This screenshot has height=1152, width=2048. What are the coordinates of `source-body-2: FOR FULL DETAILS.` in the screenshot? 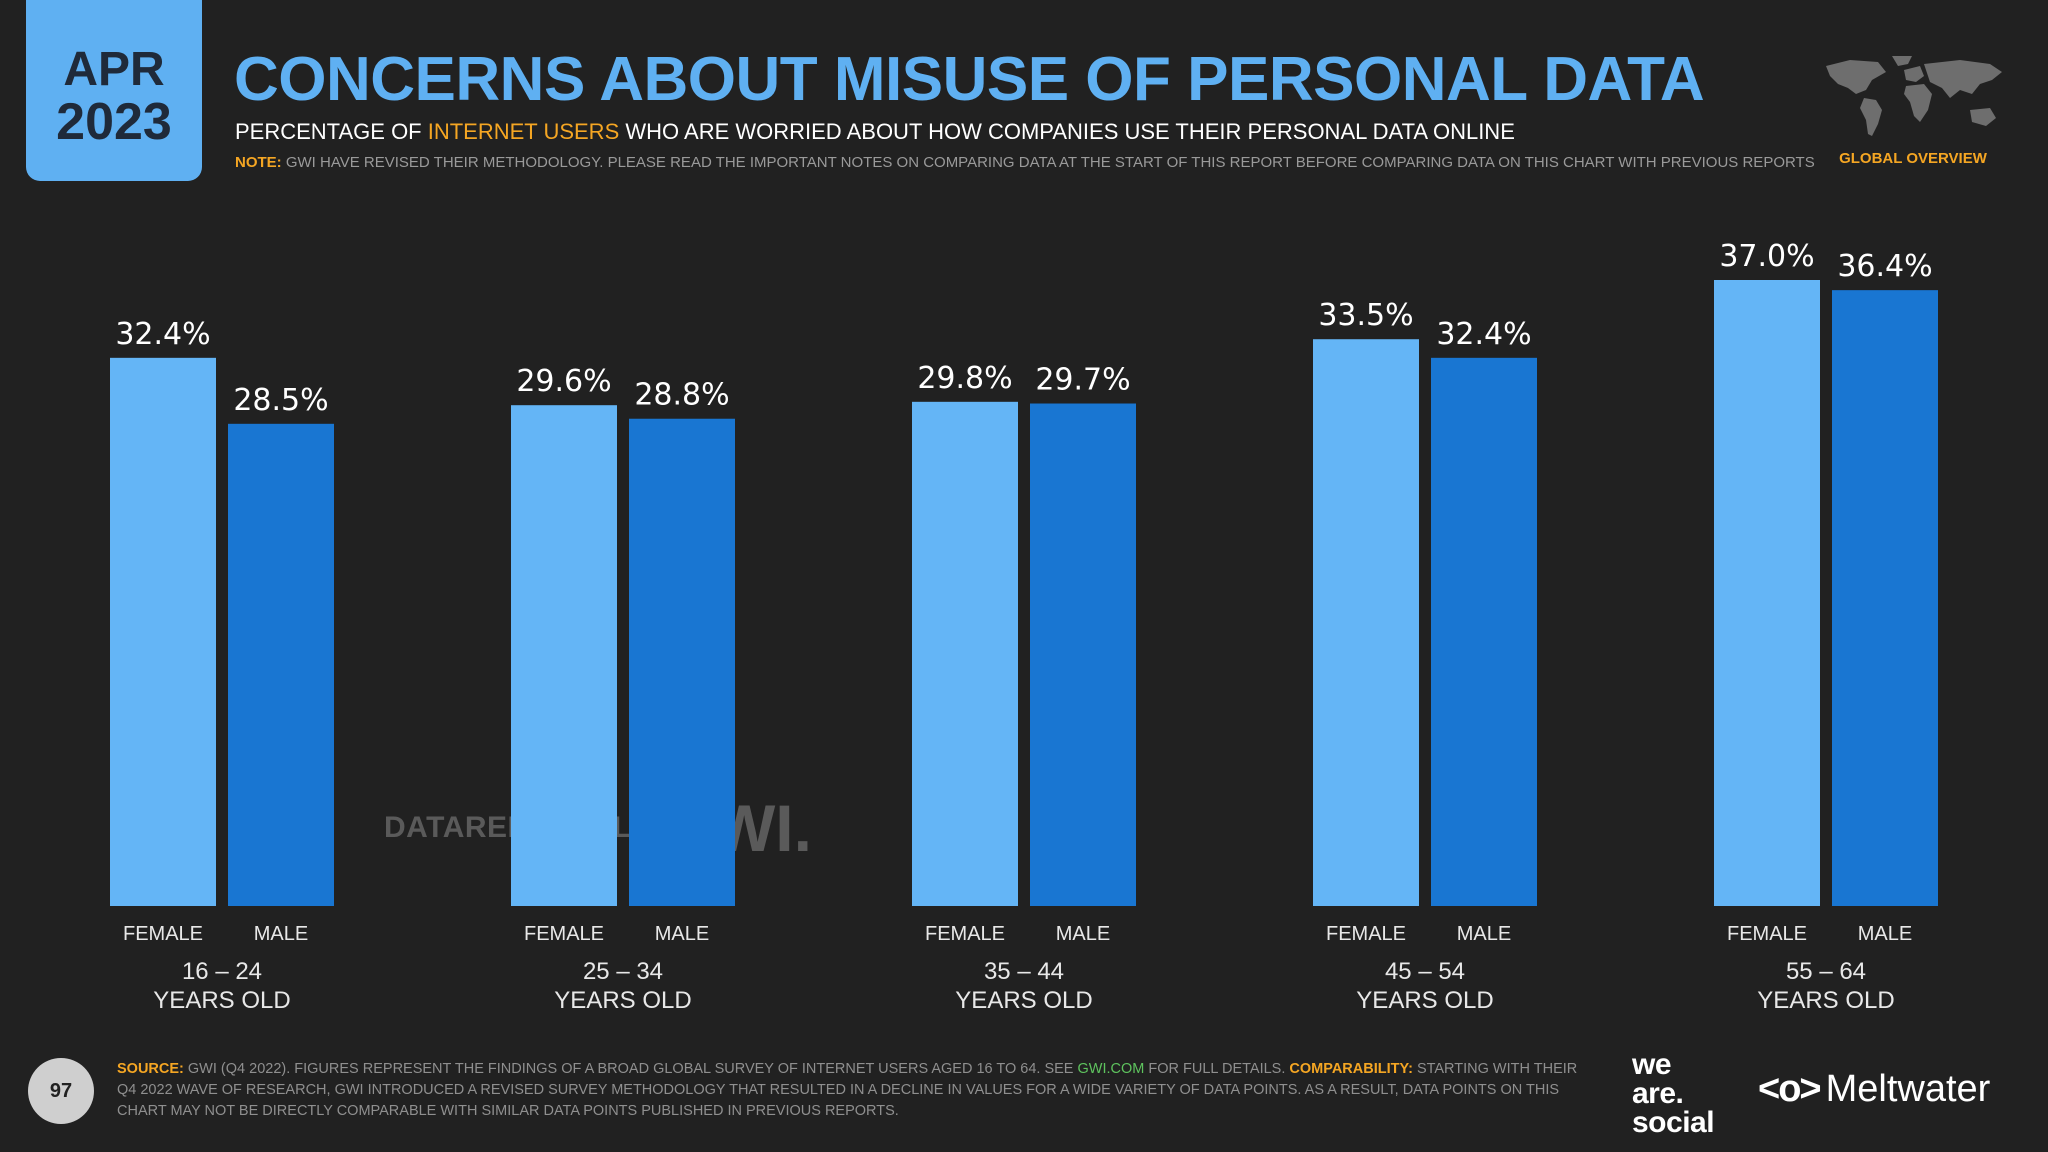 It's located at (1217, 1069).